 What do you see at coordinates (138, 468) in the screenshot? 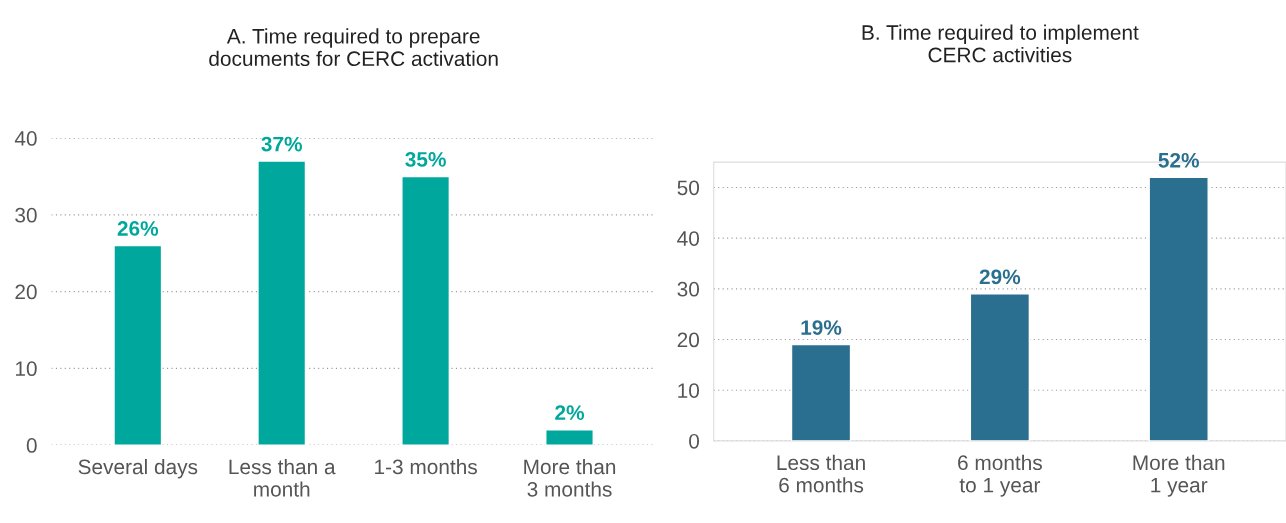
I see `x-tick-label: Several days` at bounding box center [138, 468].